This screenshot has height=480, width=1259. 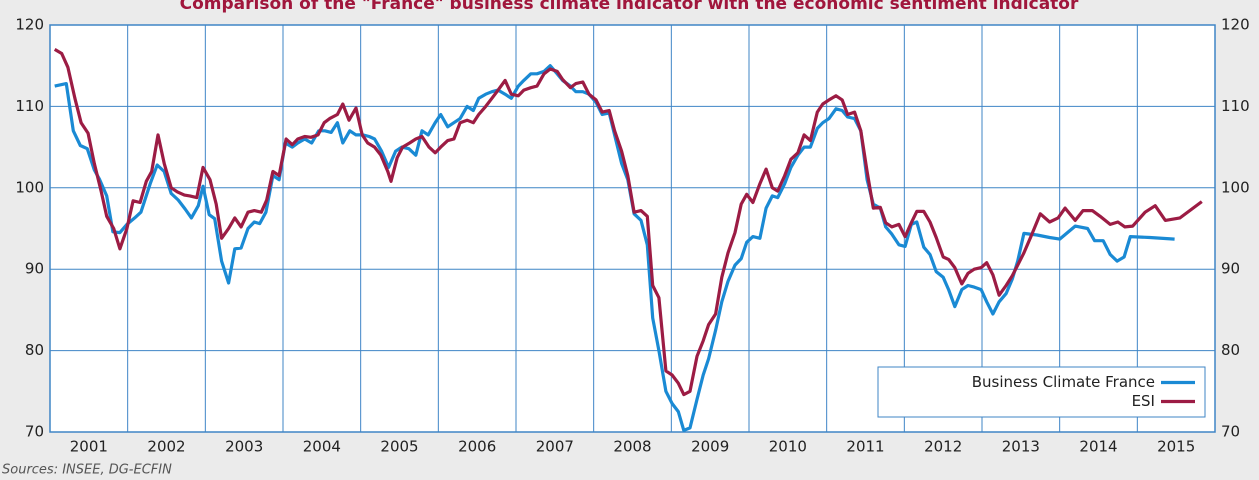 I want to click on y-tick-label: 80, so click(x=34, y=350).